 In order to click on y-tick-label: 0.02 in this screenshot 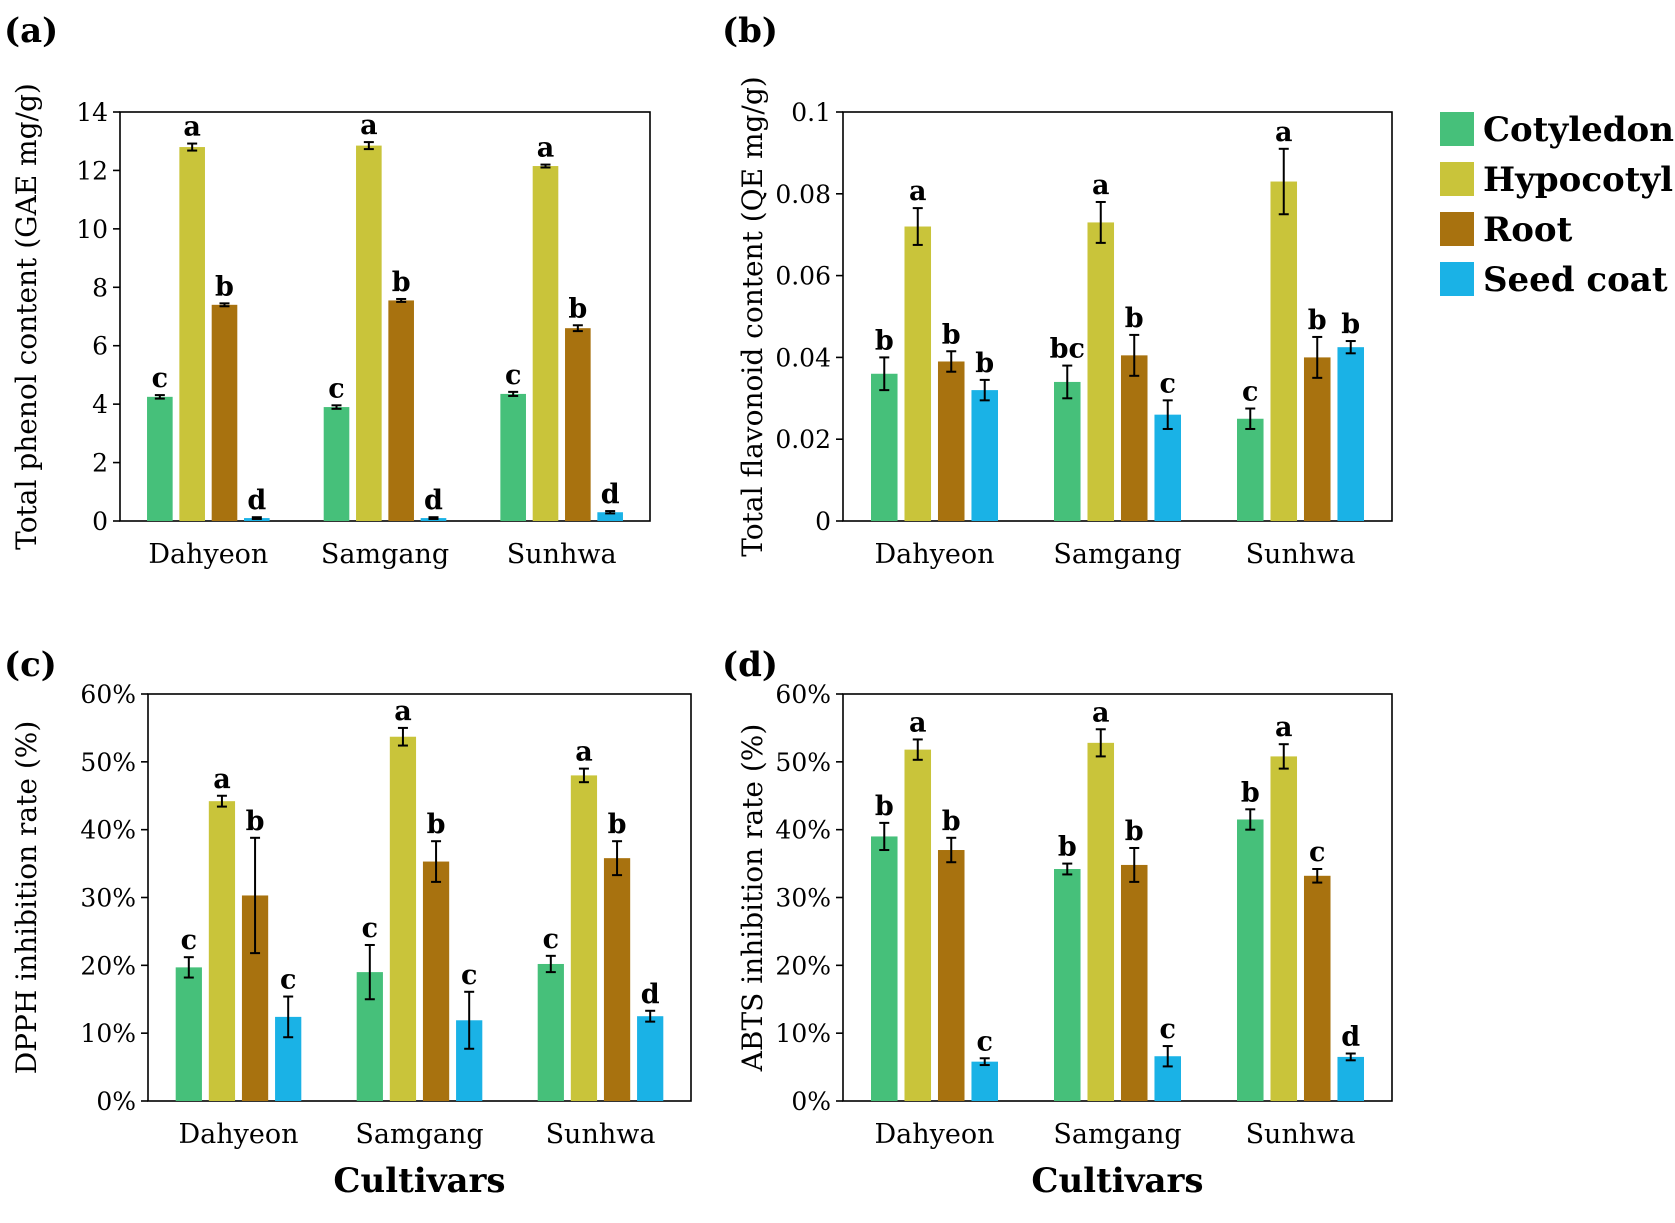, I will do `click(803, 439)`.